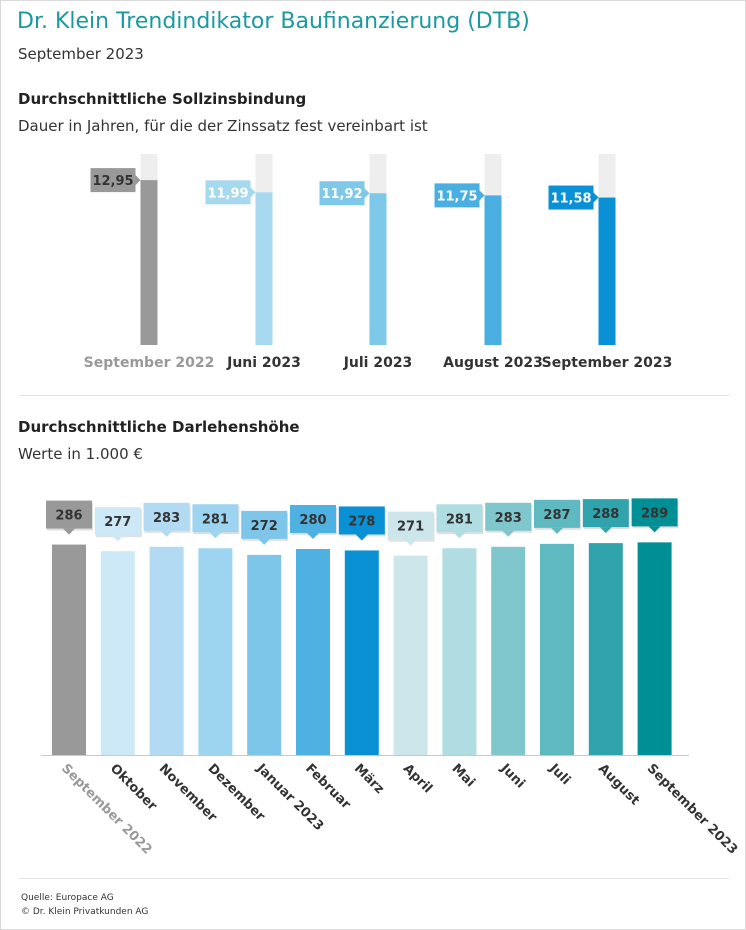 This screenshot has width=746, height=930. I want to click on value-label-m-rz: 278, so click(361, 521).